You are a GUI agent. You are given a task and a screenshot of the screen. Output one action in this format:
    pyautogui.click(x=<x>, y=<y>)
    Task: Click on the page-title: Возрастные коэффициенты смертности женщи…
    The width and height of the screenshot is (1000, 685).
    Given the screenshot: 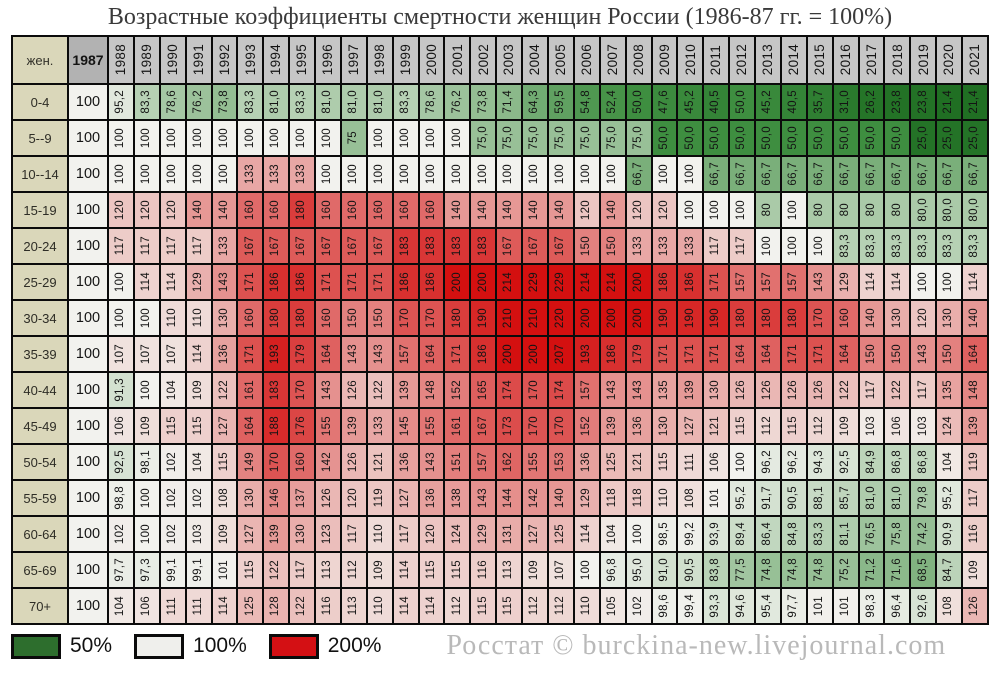 What is the action you would take?
    pyautogui.click(x=500, y=17)
    